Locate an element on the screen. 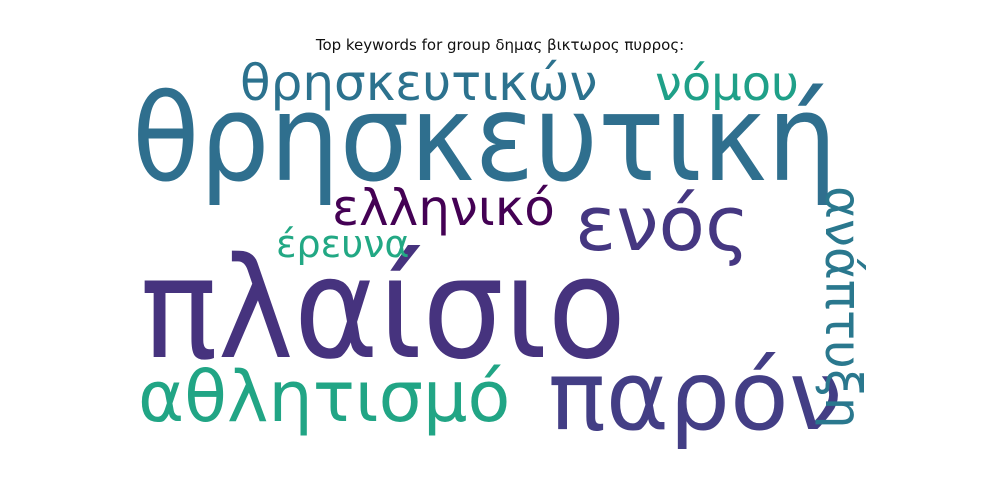 Image resolution: width=1000 pixels, height=500 pixels. word-threskeutikon: θρησκευτικών is located at coordinates (419, 83).